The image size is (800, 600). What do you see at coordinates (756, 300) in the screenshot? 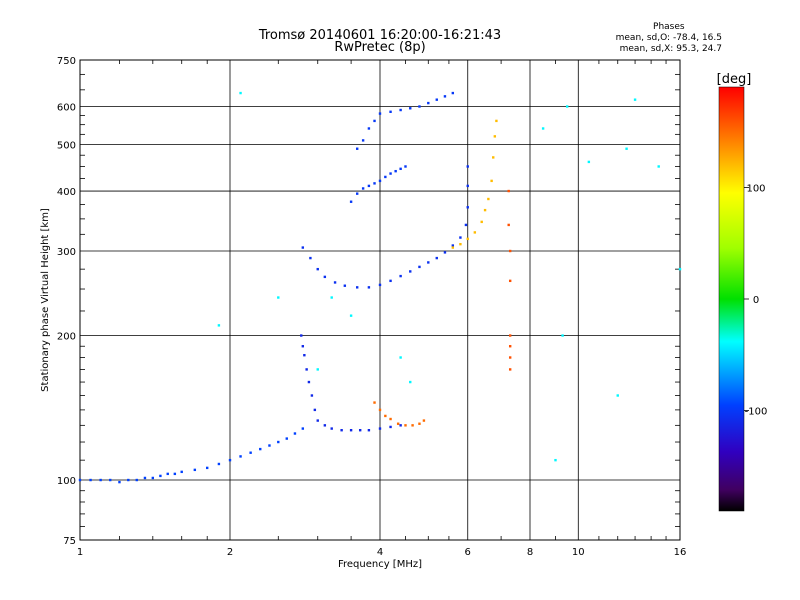
I see `colorbar-ticks: 100 0 -100` at bounding box center [756, 300].